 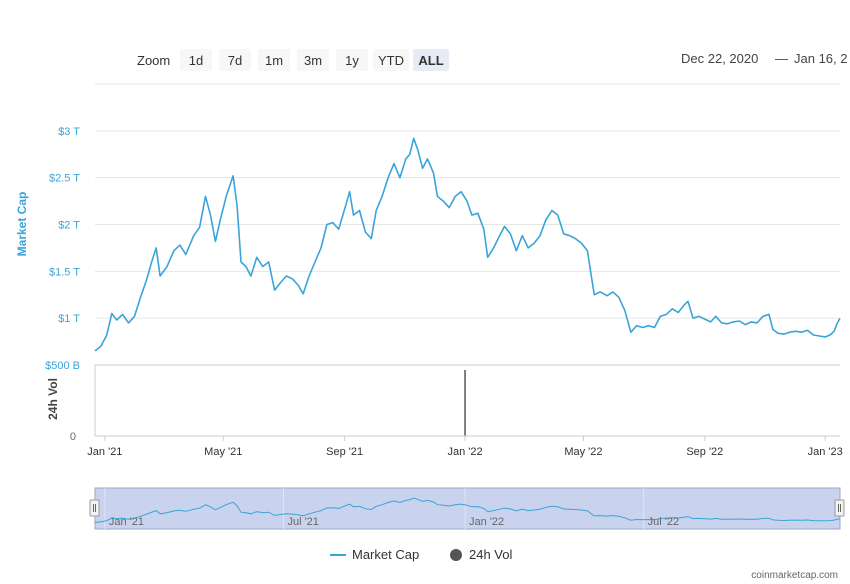 I want to click on y-tick-label: $1.5 T, so click(x=64, y=272).